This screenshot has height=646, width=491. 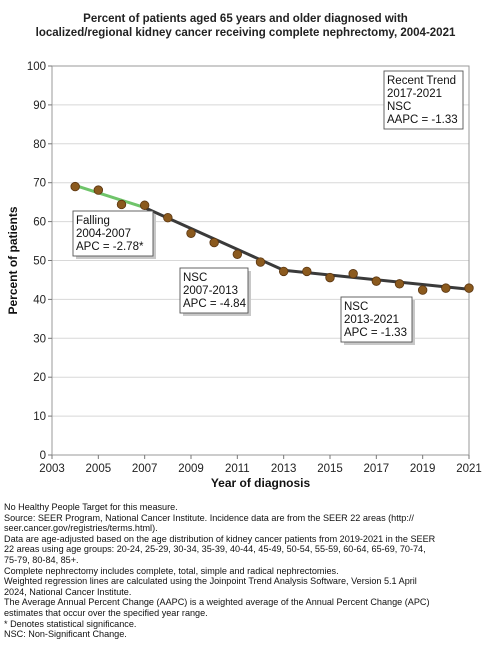 What do you see at coordinates (272, 238) in the screenshot?
I see `data-points` at bounding box center [272, 238].